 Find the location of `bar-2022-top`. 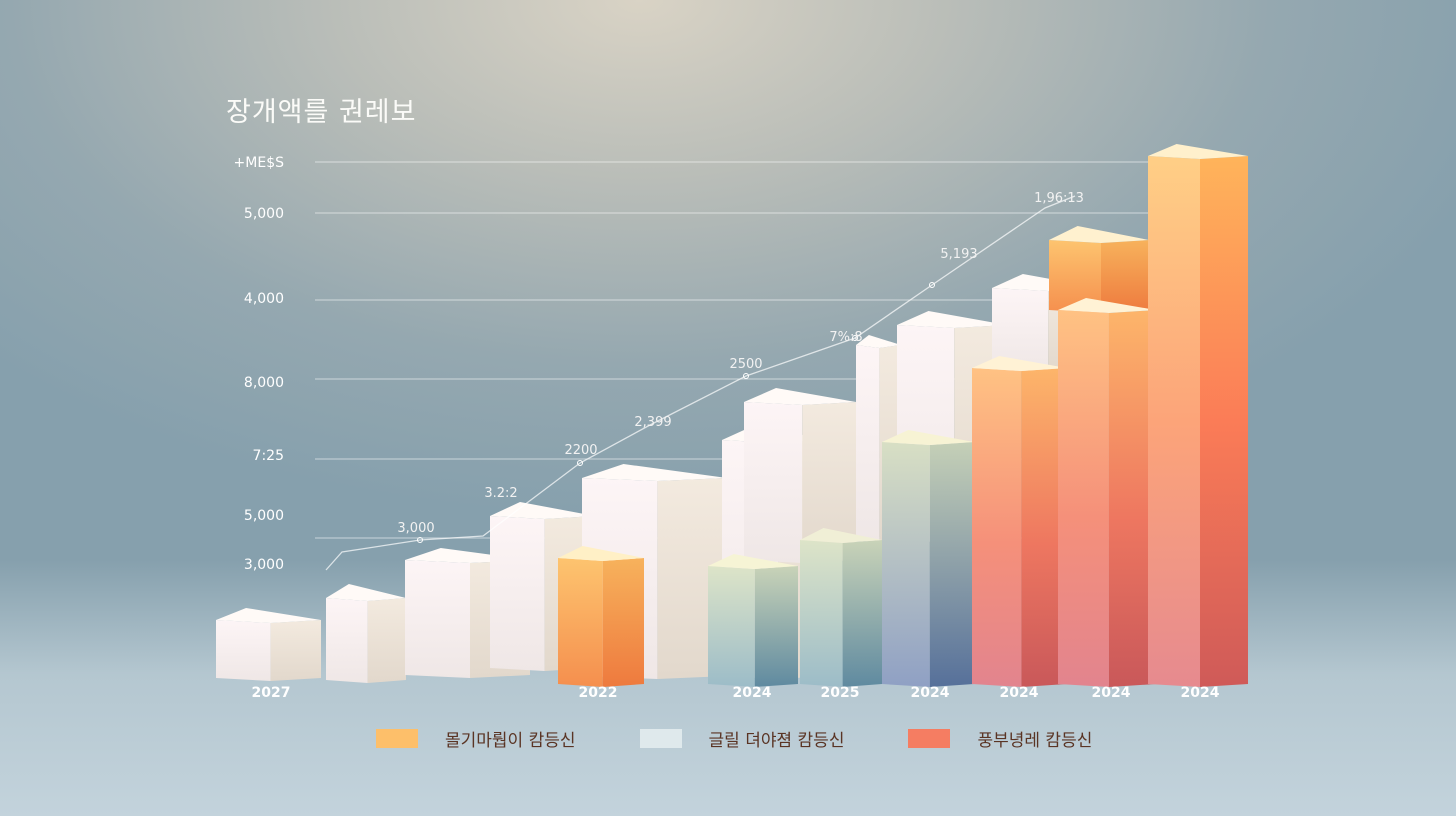

bar-2022-top is located at coordinates (601, 553).